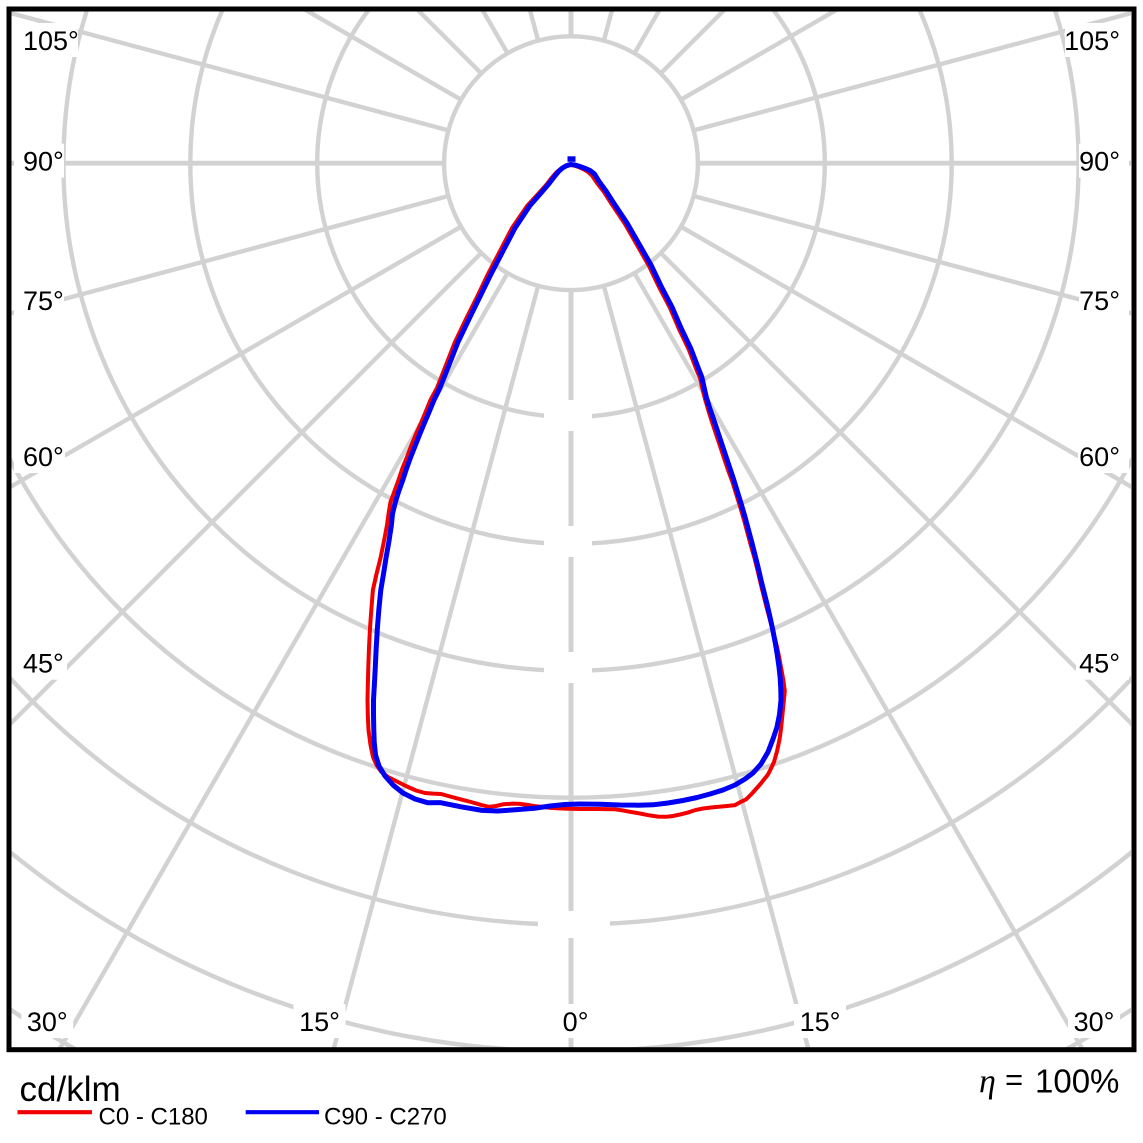 This screenshot has height=1143, width=1143. I want to click on svg-text: cd/klm, so click(70, 1089).